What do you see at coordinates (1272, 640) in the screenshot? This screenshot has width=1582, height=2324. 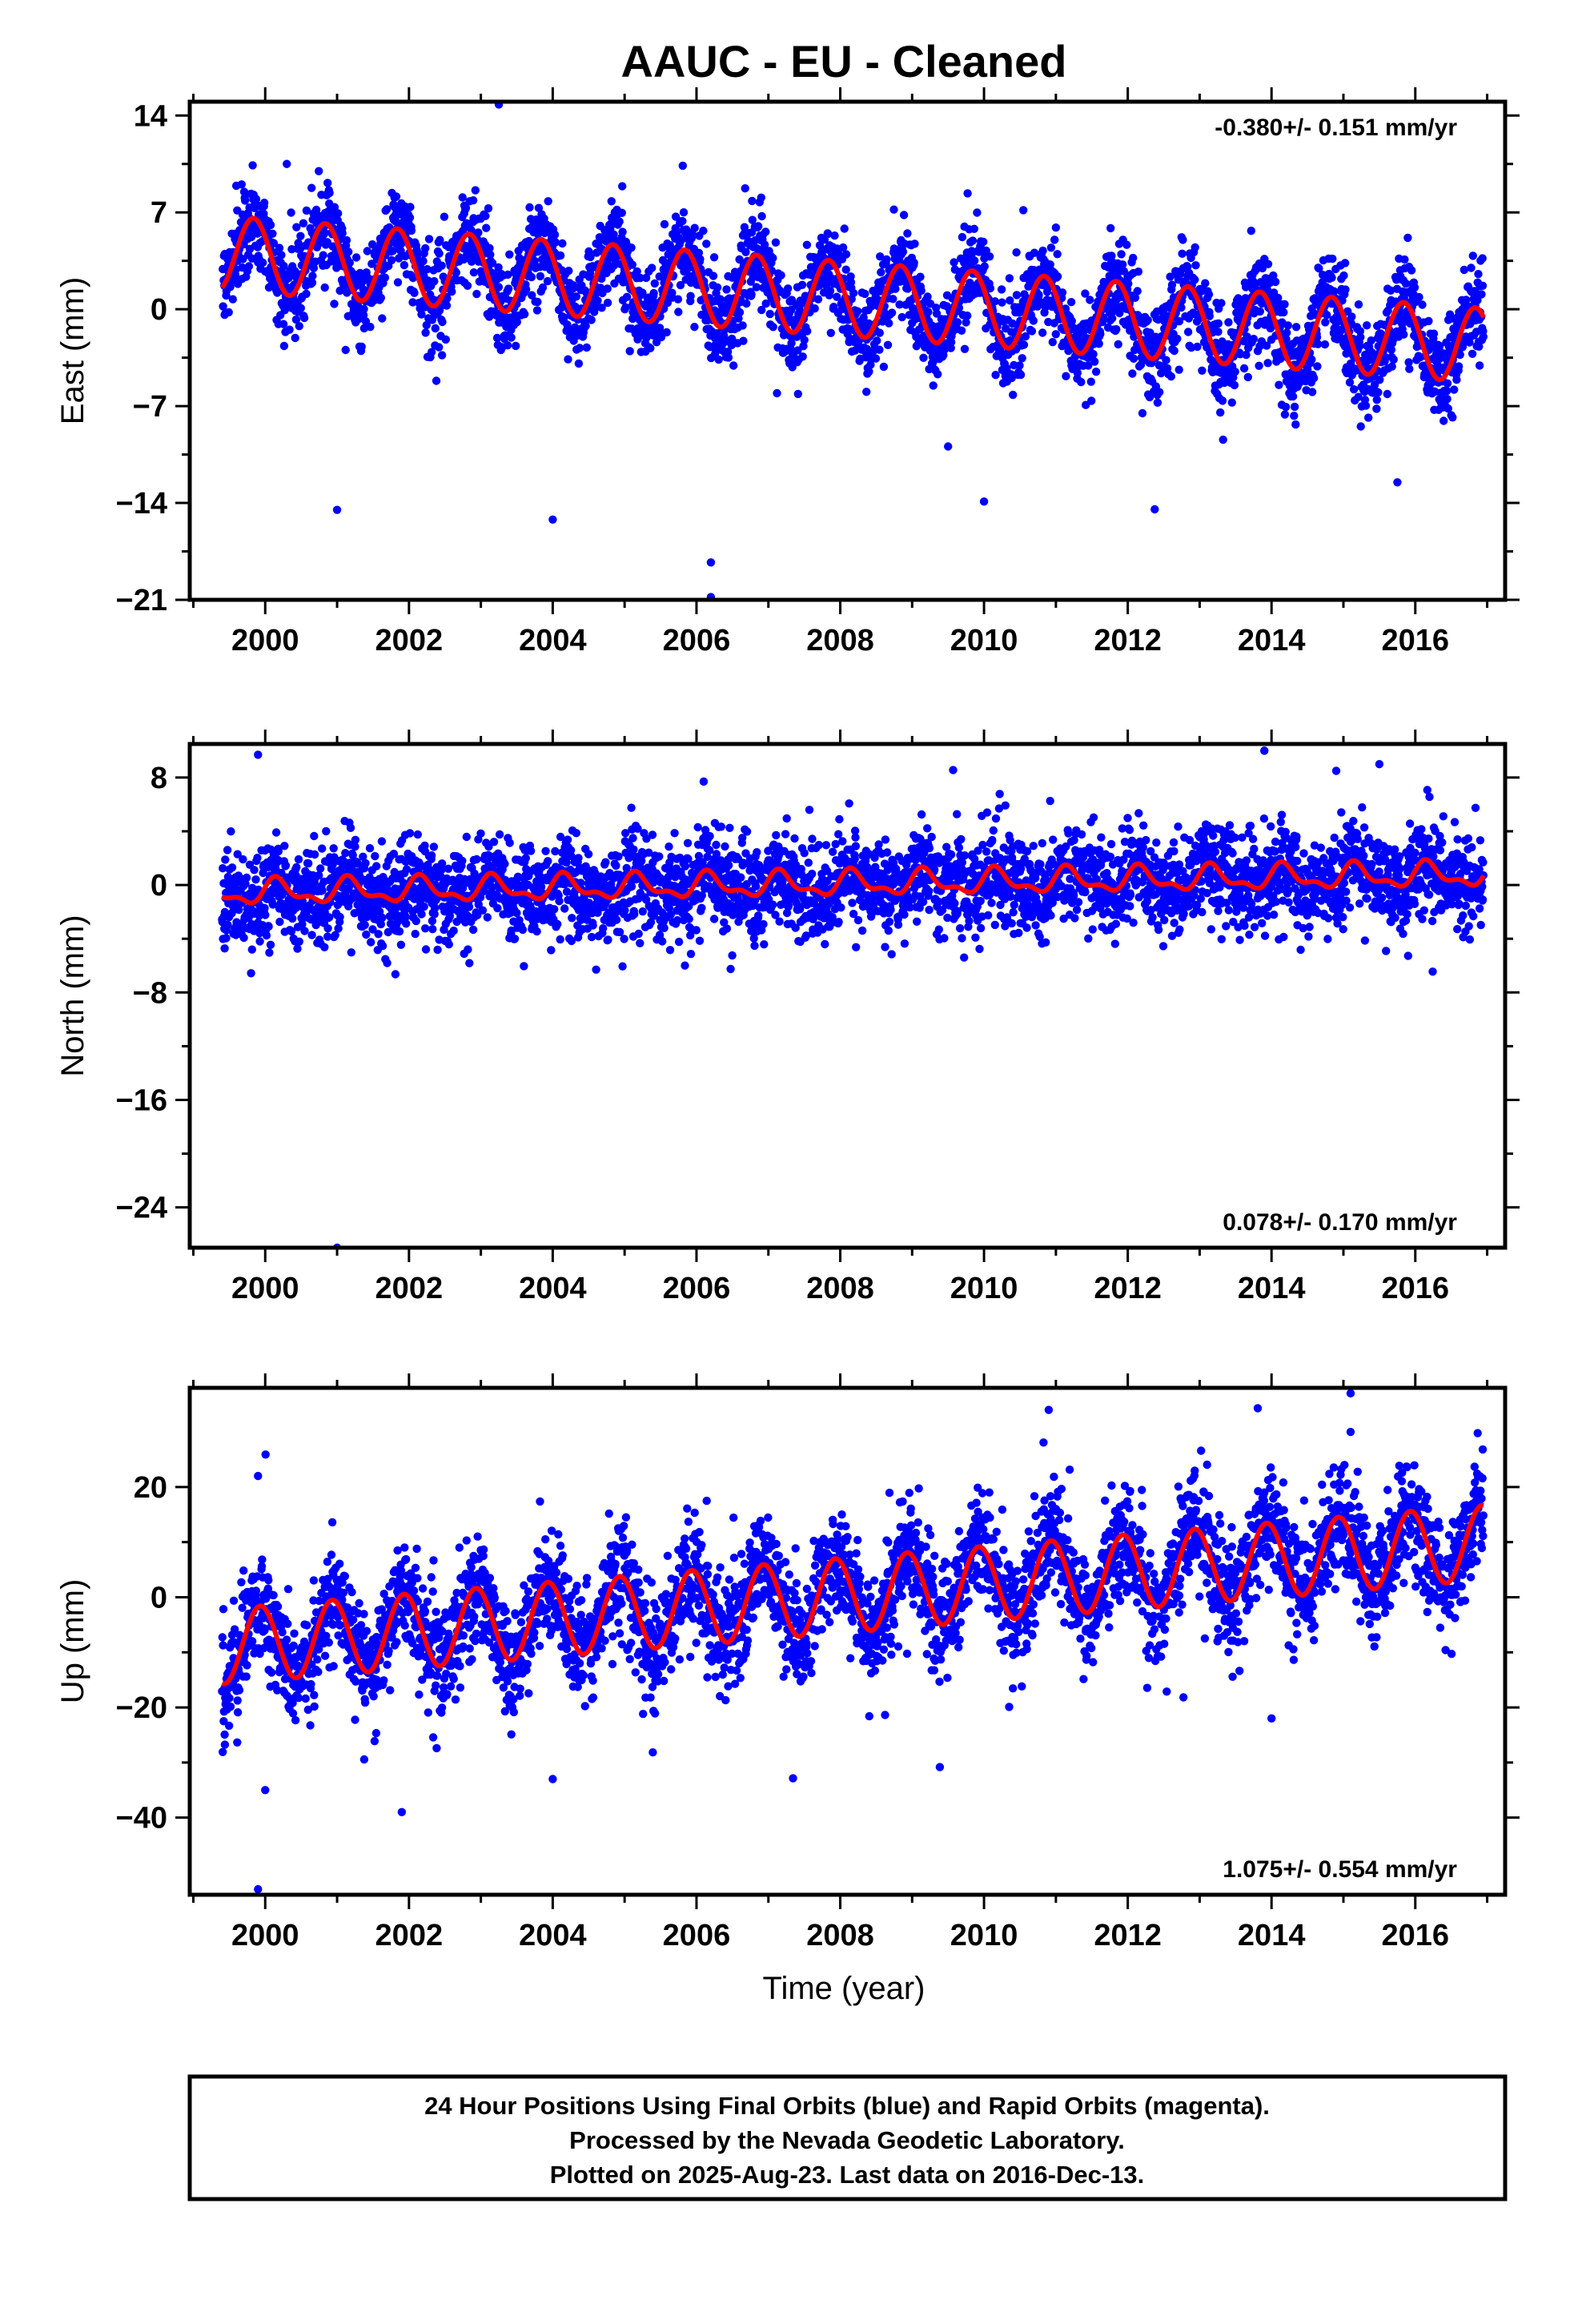 I see `x-tick-label: 2014` at bounding box center [1272, 640].